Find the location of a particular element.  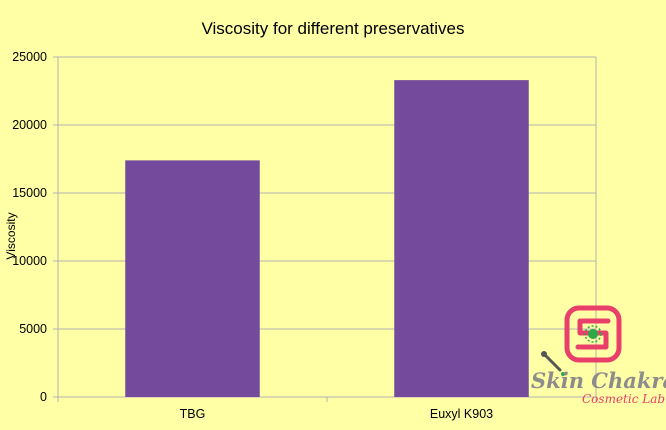

bar-tbg is located at coordinates (192, 278).